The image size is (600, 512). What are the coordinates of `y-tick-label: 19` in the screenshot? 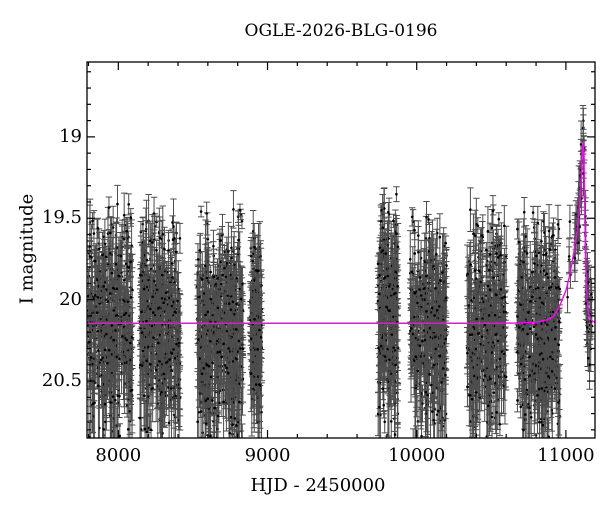 It's located at (70, 136).